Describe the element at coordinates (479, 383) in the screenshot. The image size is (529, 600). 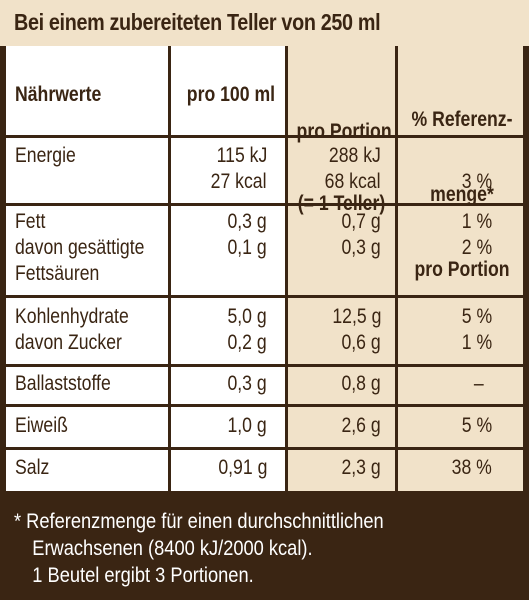
I see `reference-value: –` at that location.